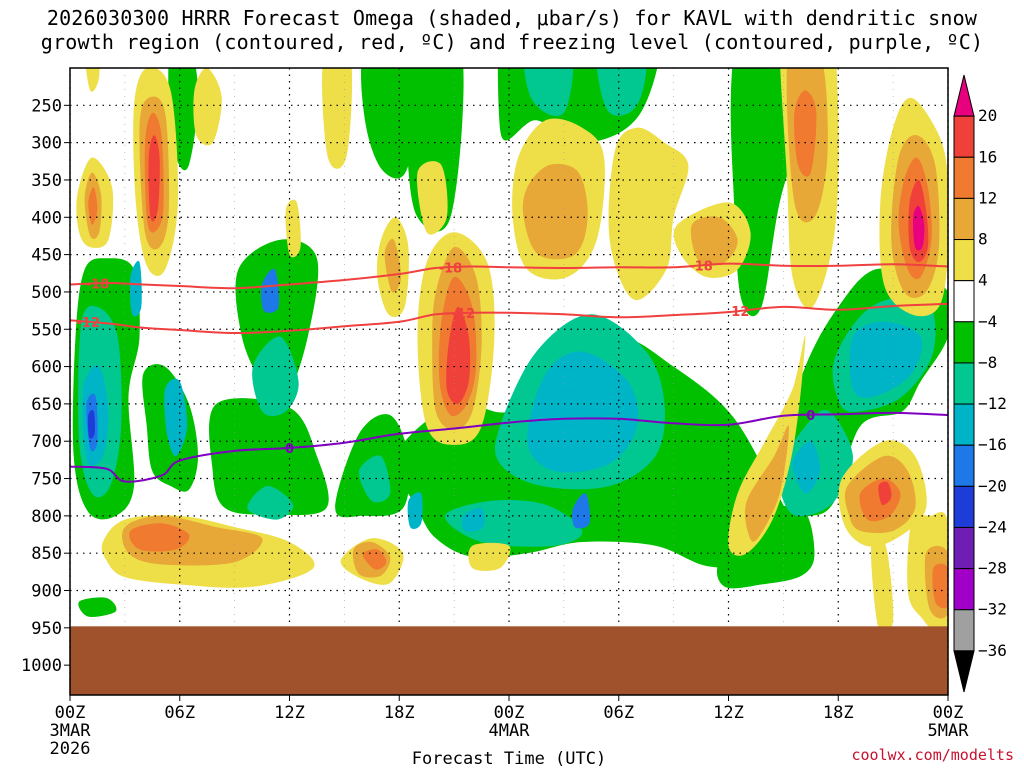  I want to click on y-tick-label: 500, so click(46, 293).